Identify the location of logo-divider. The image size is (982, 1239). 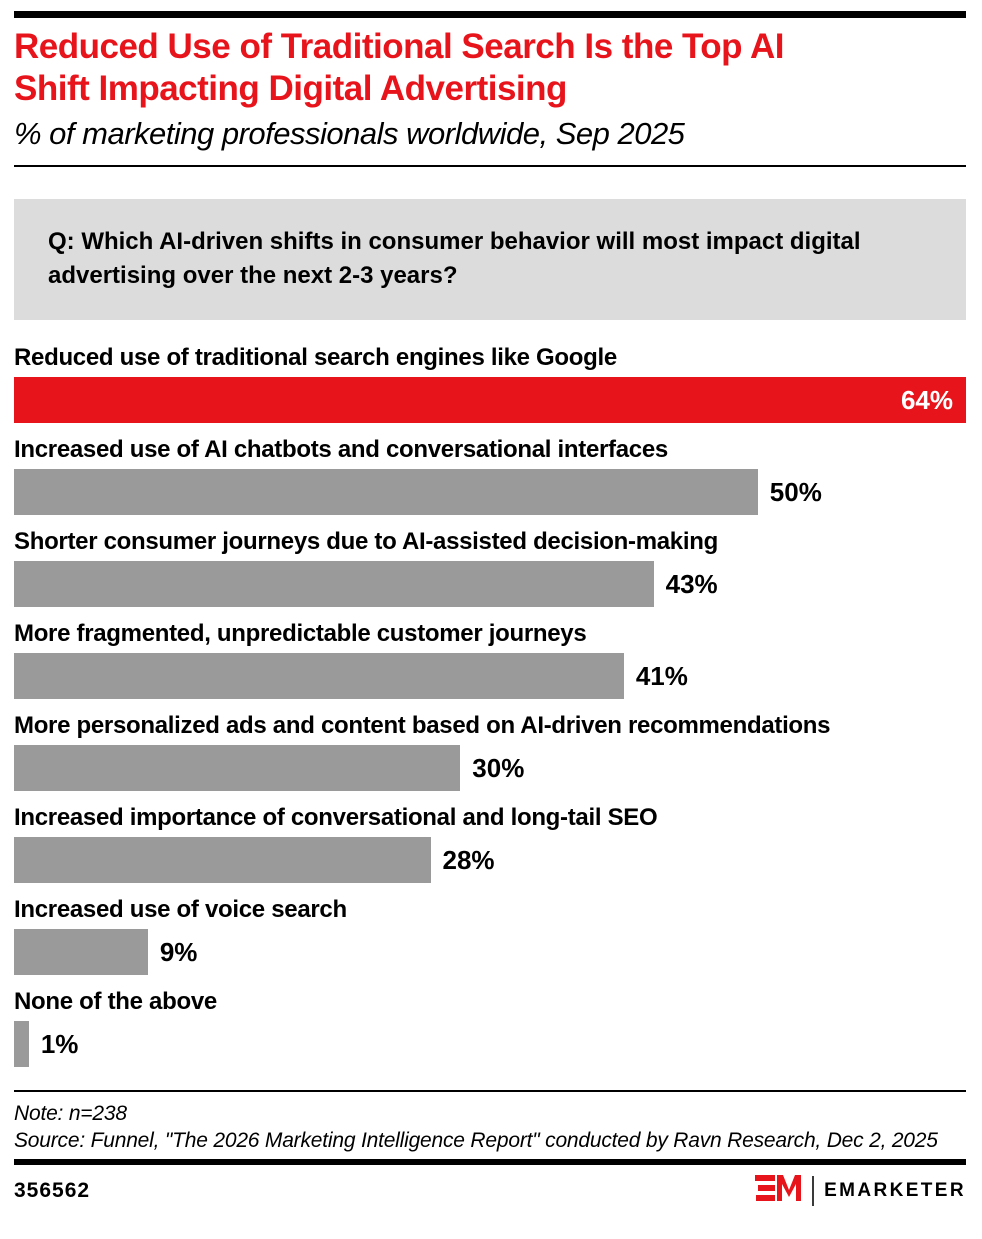
(813, 1190).